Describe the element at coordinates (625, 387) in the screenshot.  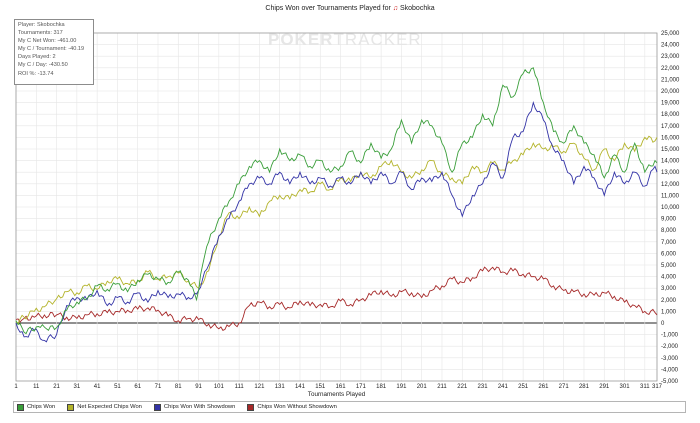
I see `x-tick-label: 301` at that location.